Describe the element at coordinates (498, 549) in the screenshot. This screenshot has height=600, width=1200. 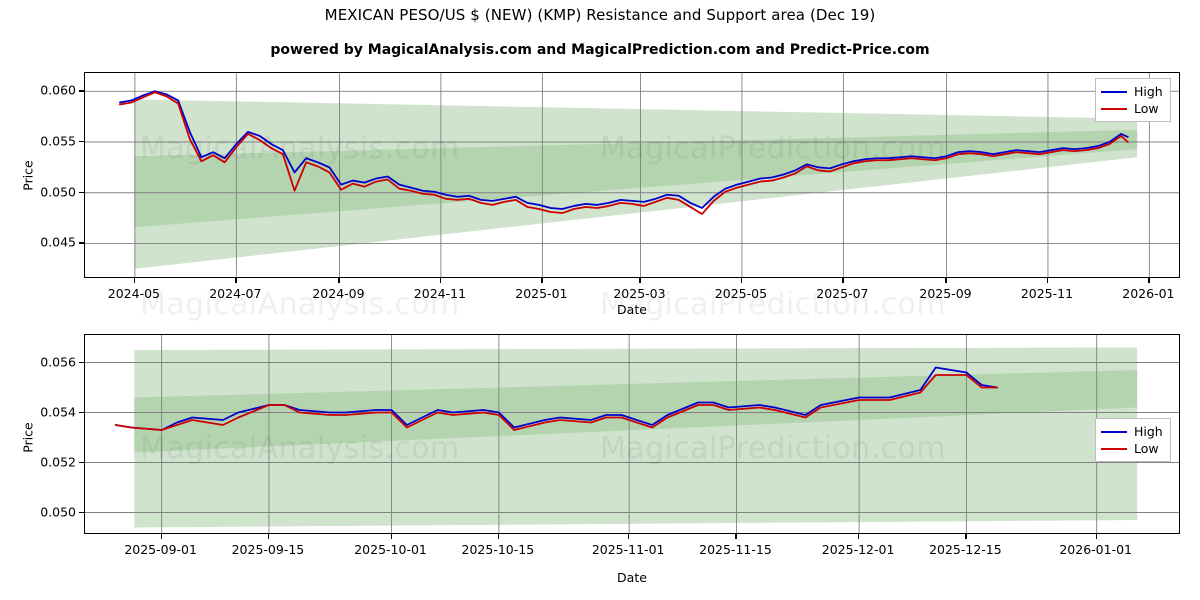
I see `zoom-chart-x-tick-label: 2025-10-15` at that location.